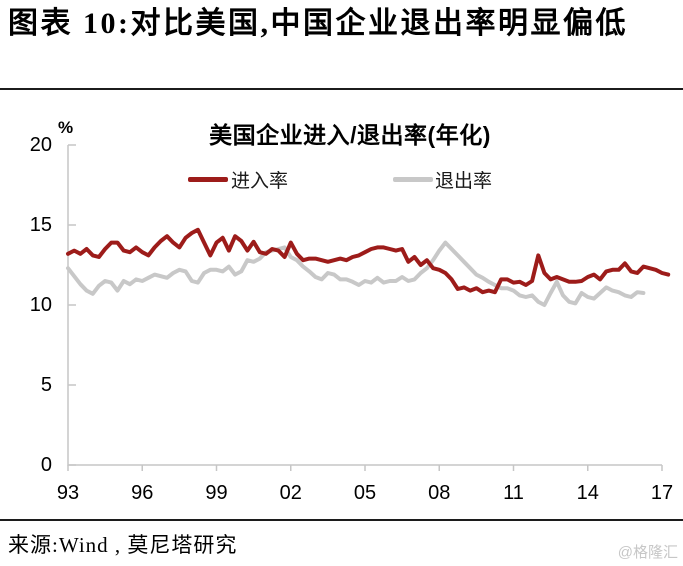  What do you see at coordinates (216, 493) in the screenshot?
I see `x-tick-label: 99` at bounding box center [216, 493].